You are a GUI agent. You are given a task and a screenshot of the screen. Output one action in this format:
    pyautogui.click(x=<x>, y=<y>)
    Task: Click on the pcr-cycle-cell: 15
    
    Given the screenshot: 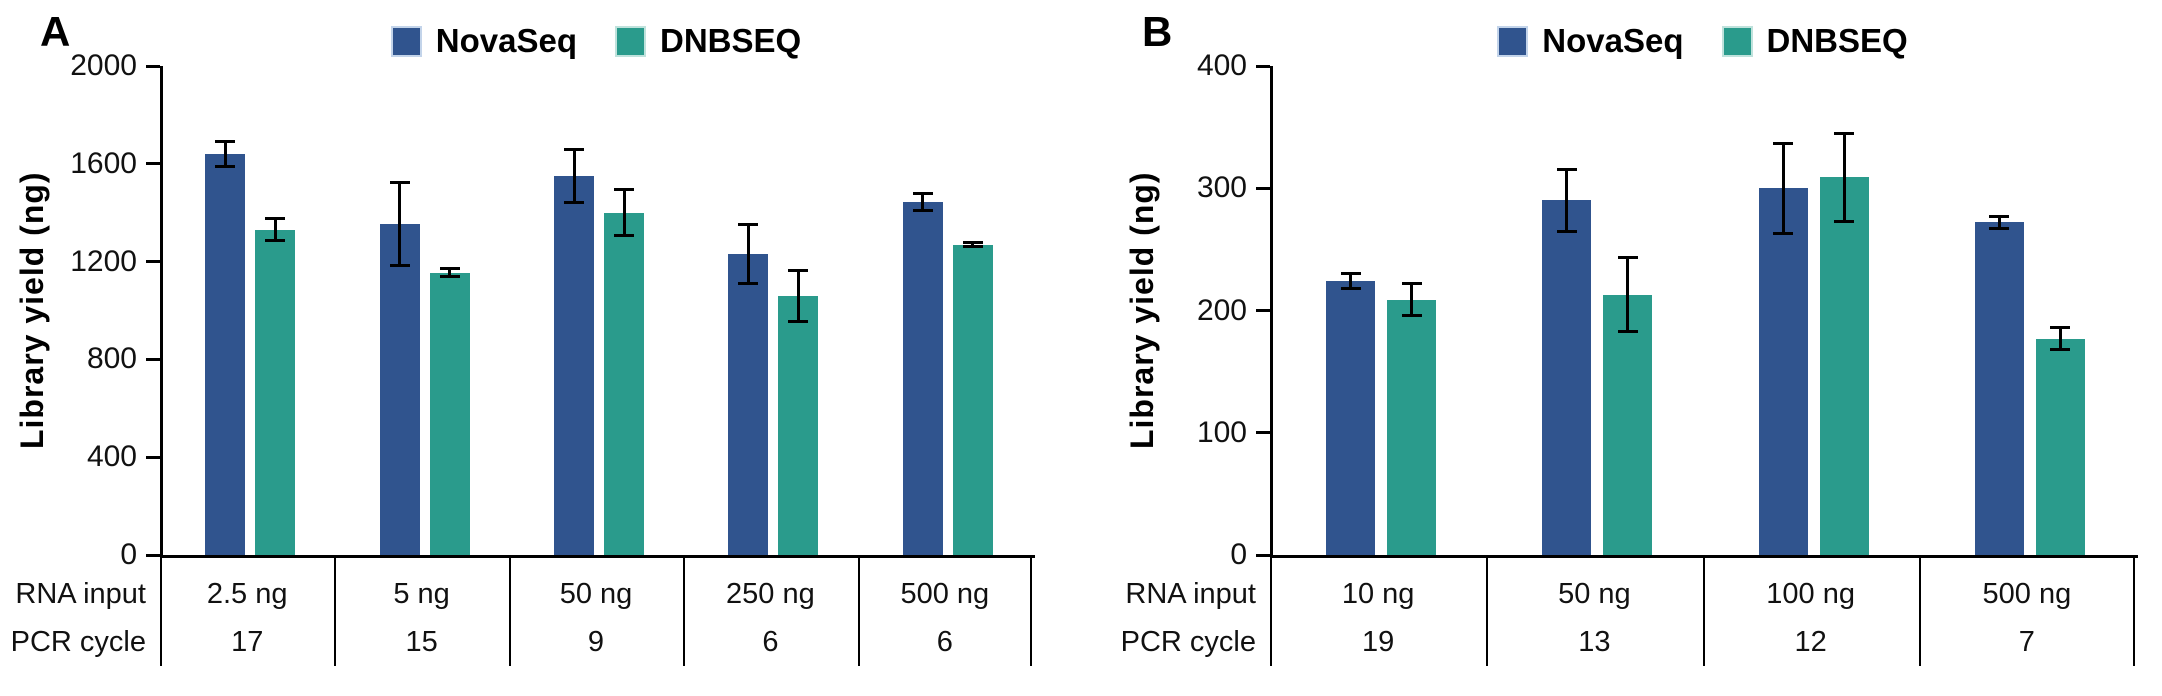 What is the action you would take?
    pyautogui.click(x=421, y=642)
    